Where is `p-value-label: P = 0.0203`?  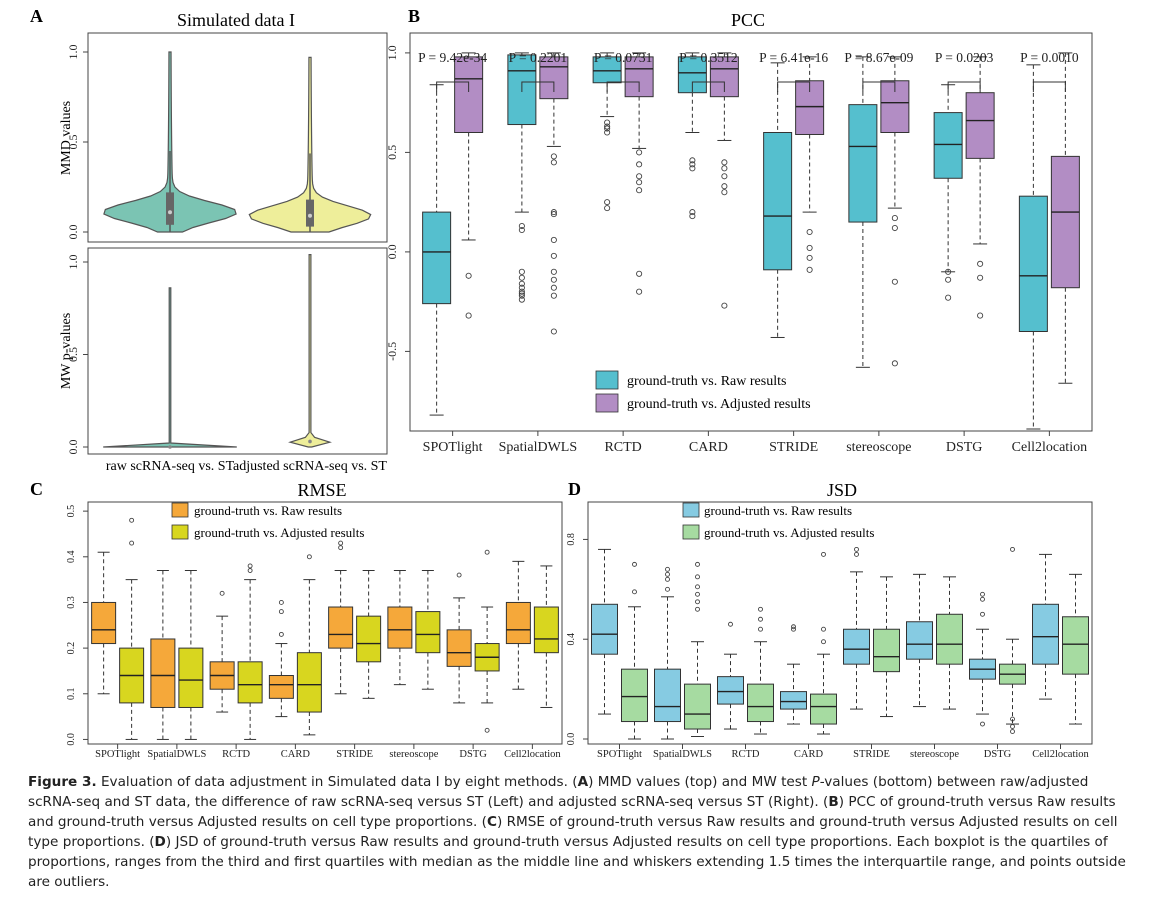
p-value-label: P = 0.0203 is located at coordinates (964, 57).